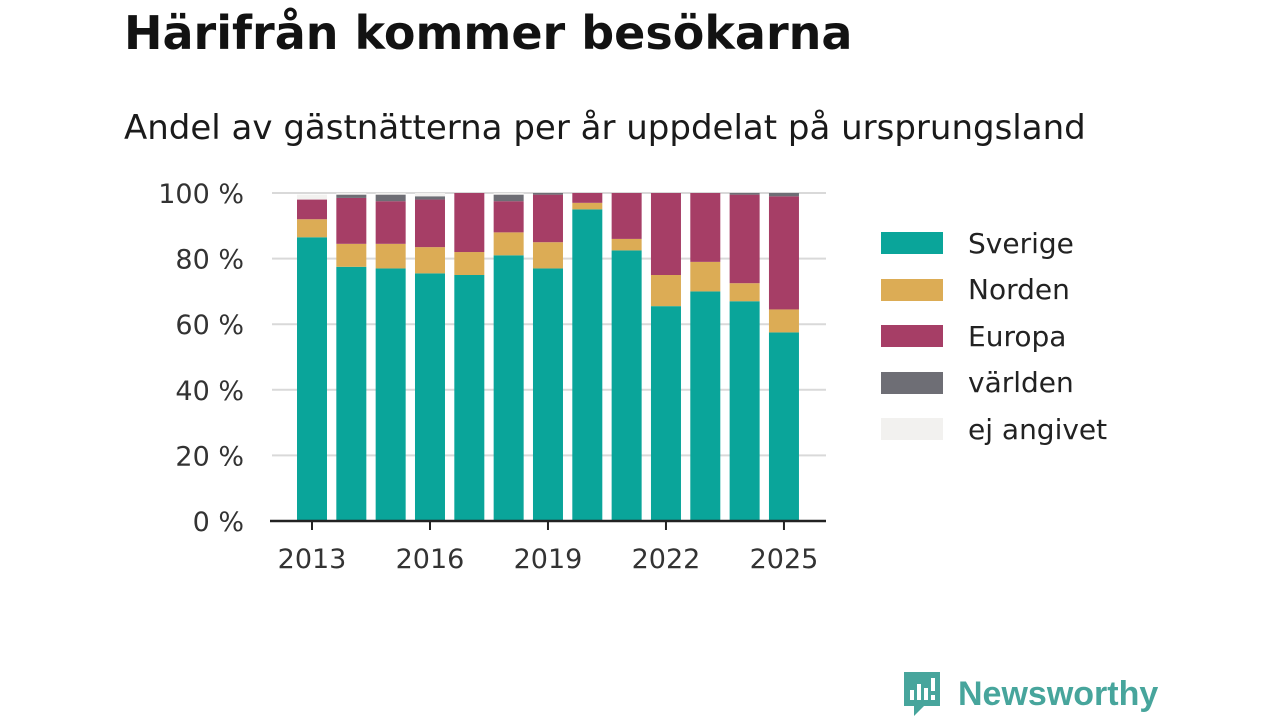 This screenshot has width=1280, height=722. Describe the element at coordinates (469, 263) in the screenshot. I see `bar-segment-norden-2017` at that location.